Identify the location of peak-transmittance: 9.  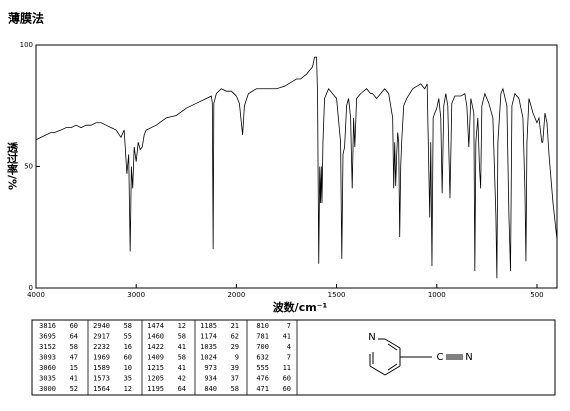
(237, 358).